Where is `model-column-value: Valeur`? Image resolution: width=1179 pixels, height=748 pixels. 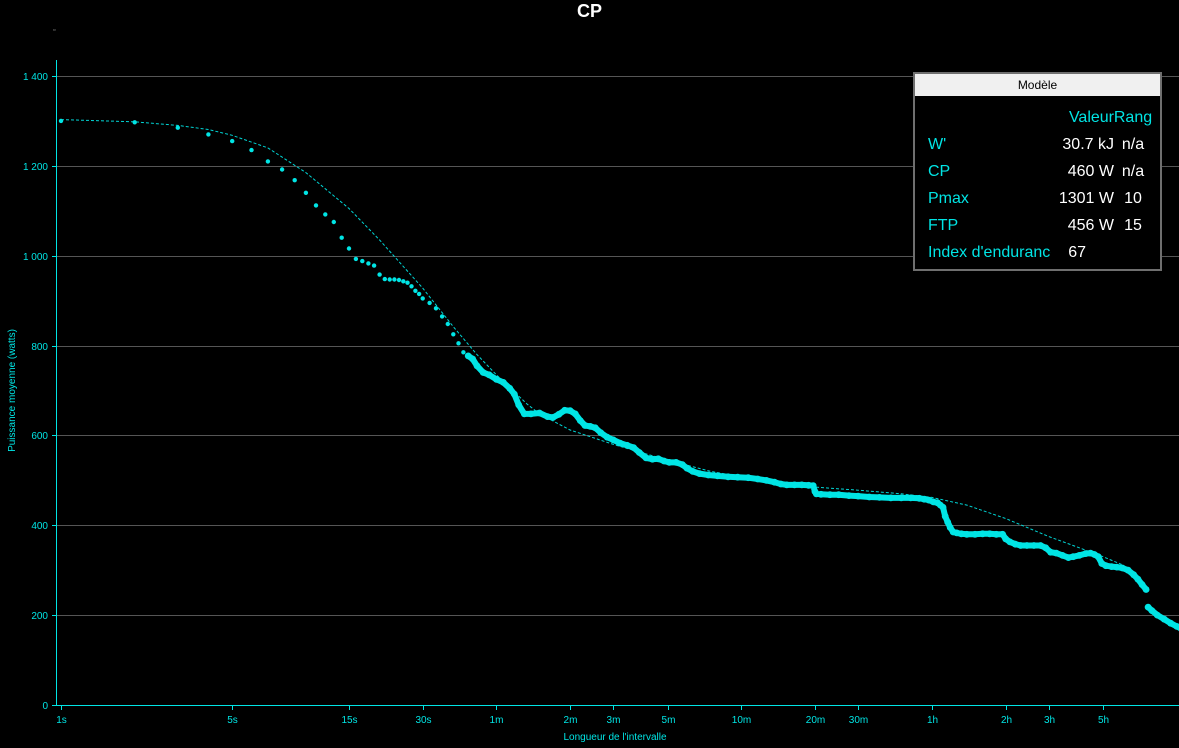 model-column-value: Valeur is located at coordinates (1091, 117).